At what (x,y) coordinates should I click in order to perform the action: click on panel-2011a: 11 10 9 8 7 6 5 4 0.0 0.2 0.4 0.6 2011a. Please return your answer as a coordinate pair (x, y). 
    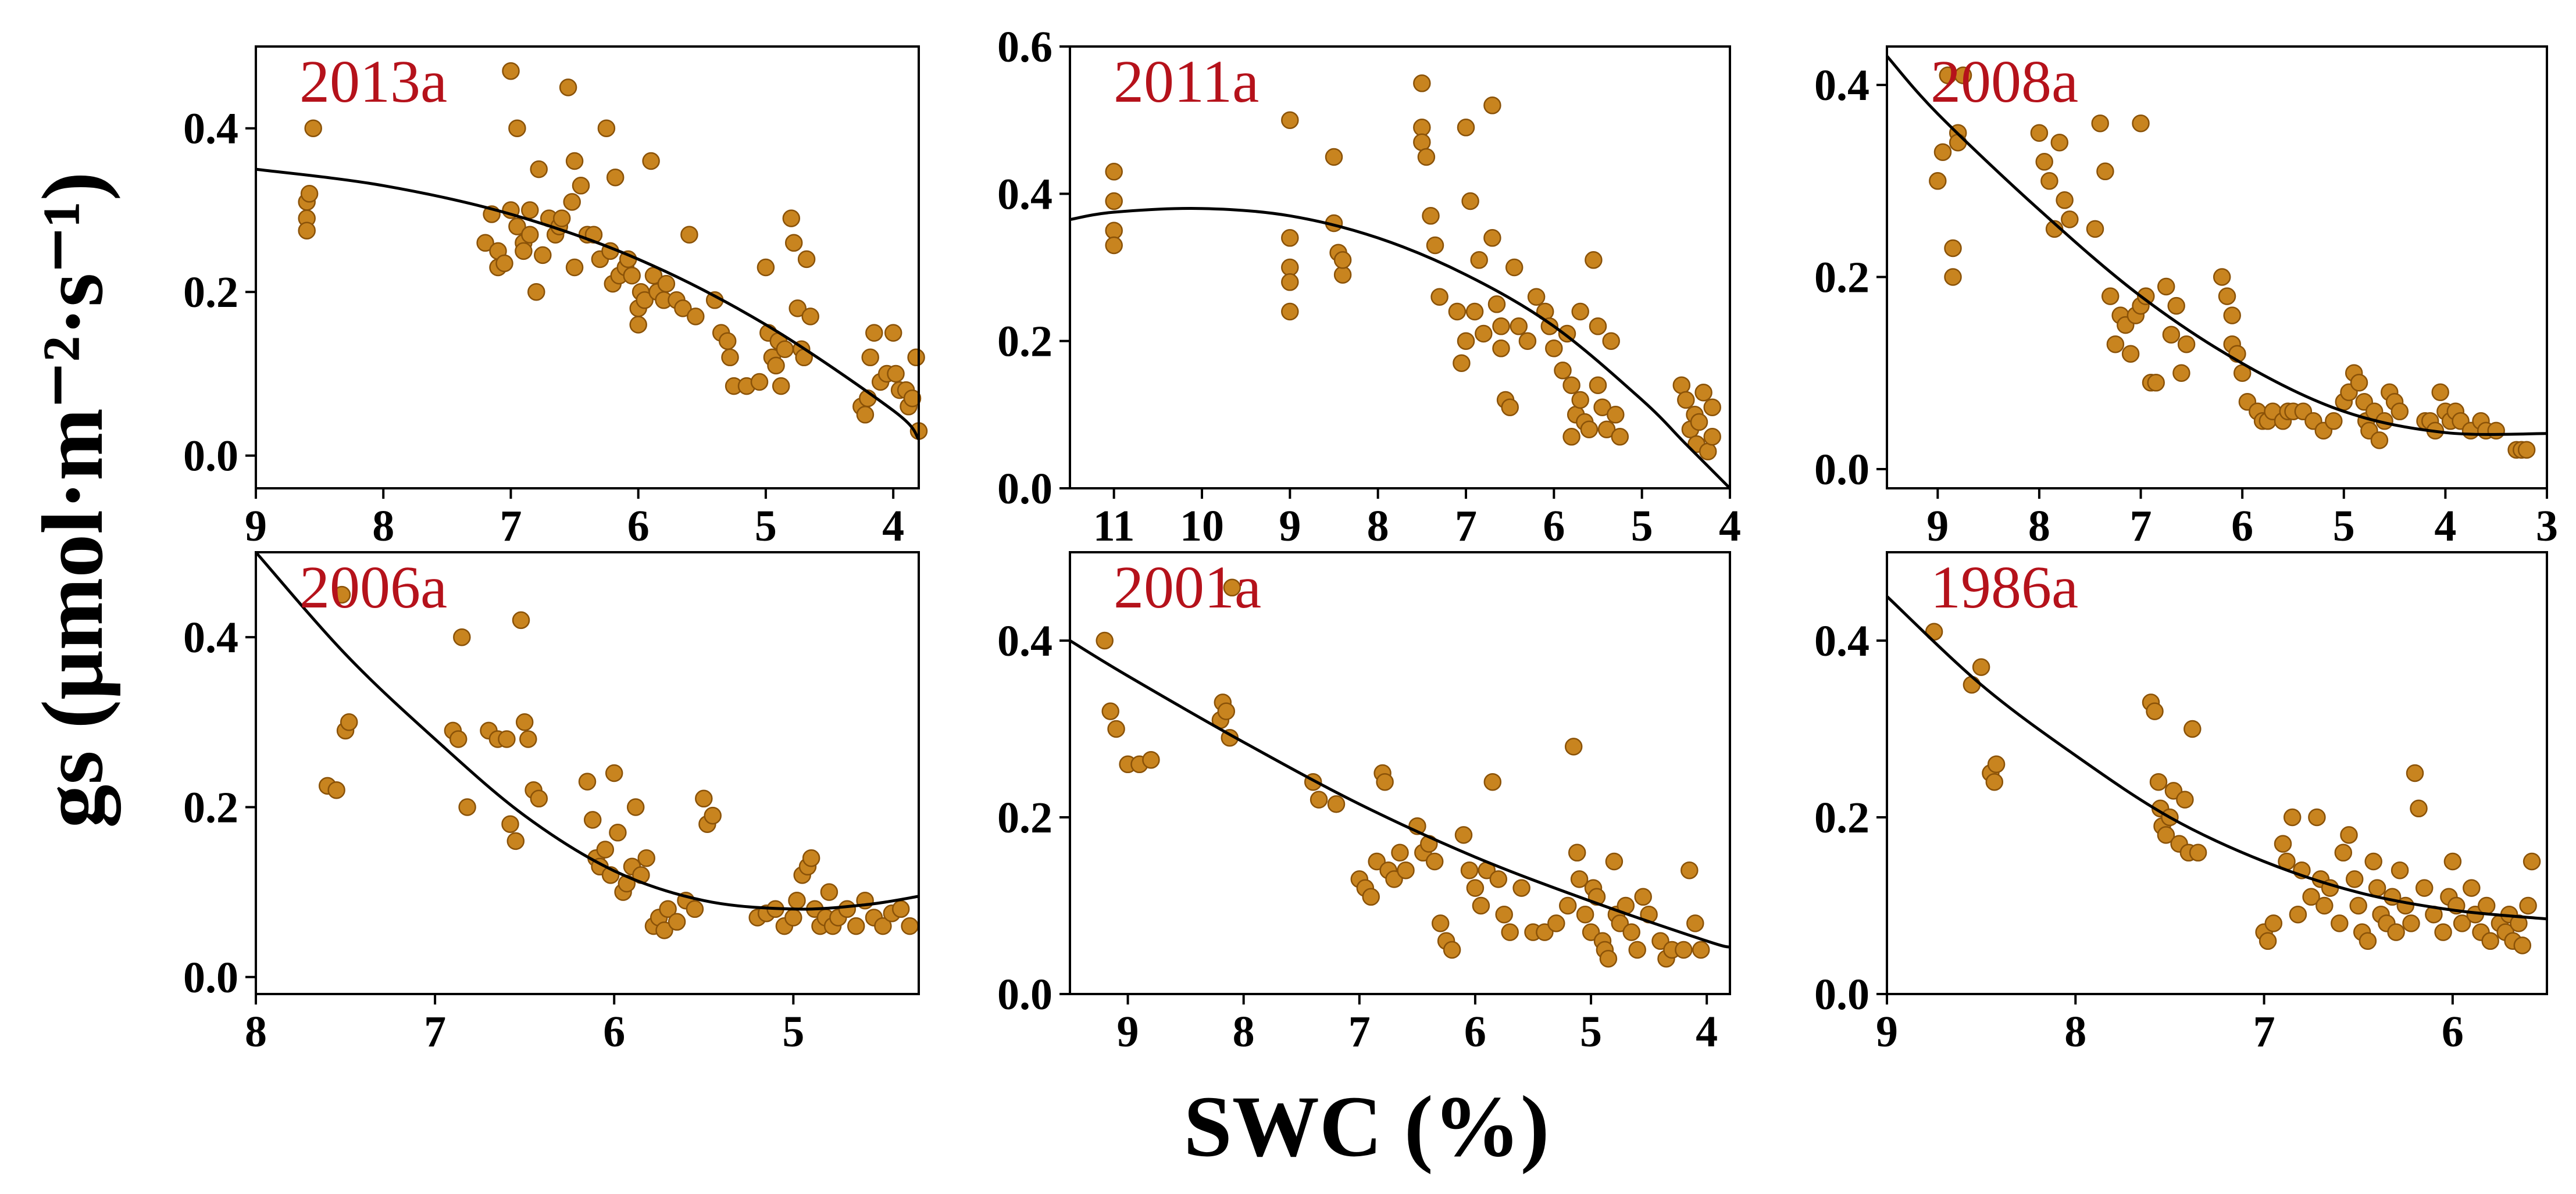
    Looking at the image, I should click on (1369, 286).